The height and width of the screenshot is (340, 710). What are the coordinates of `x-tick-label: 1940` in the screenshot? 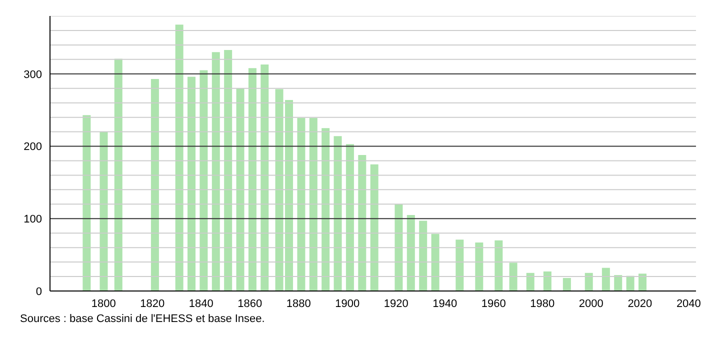 It's located at (445, 304).